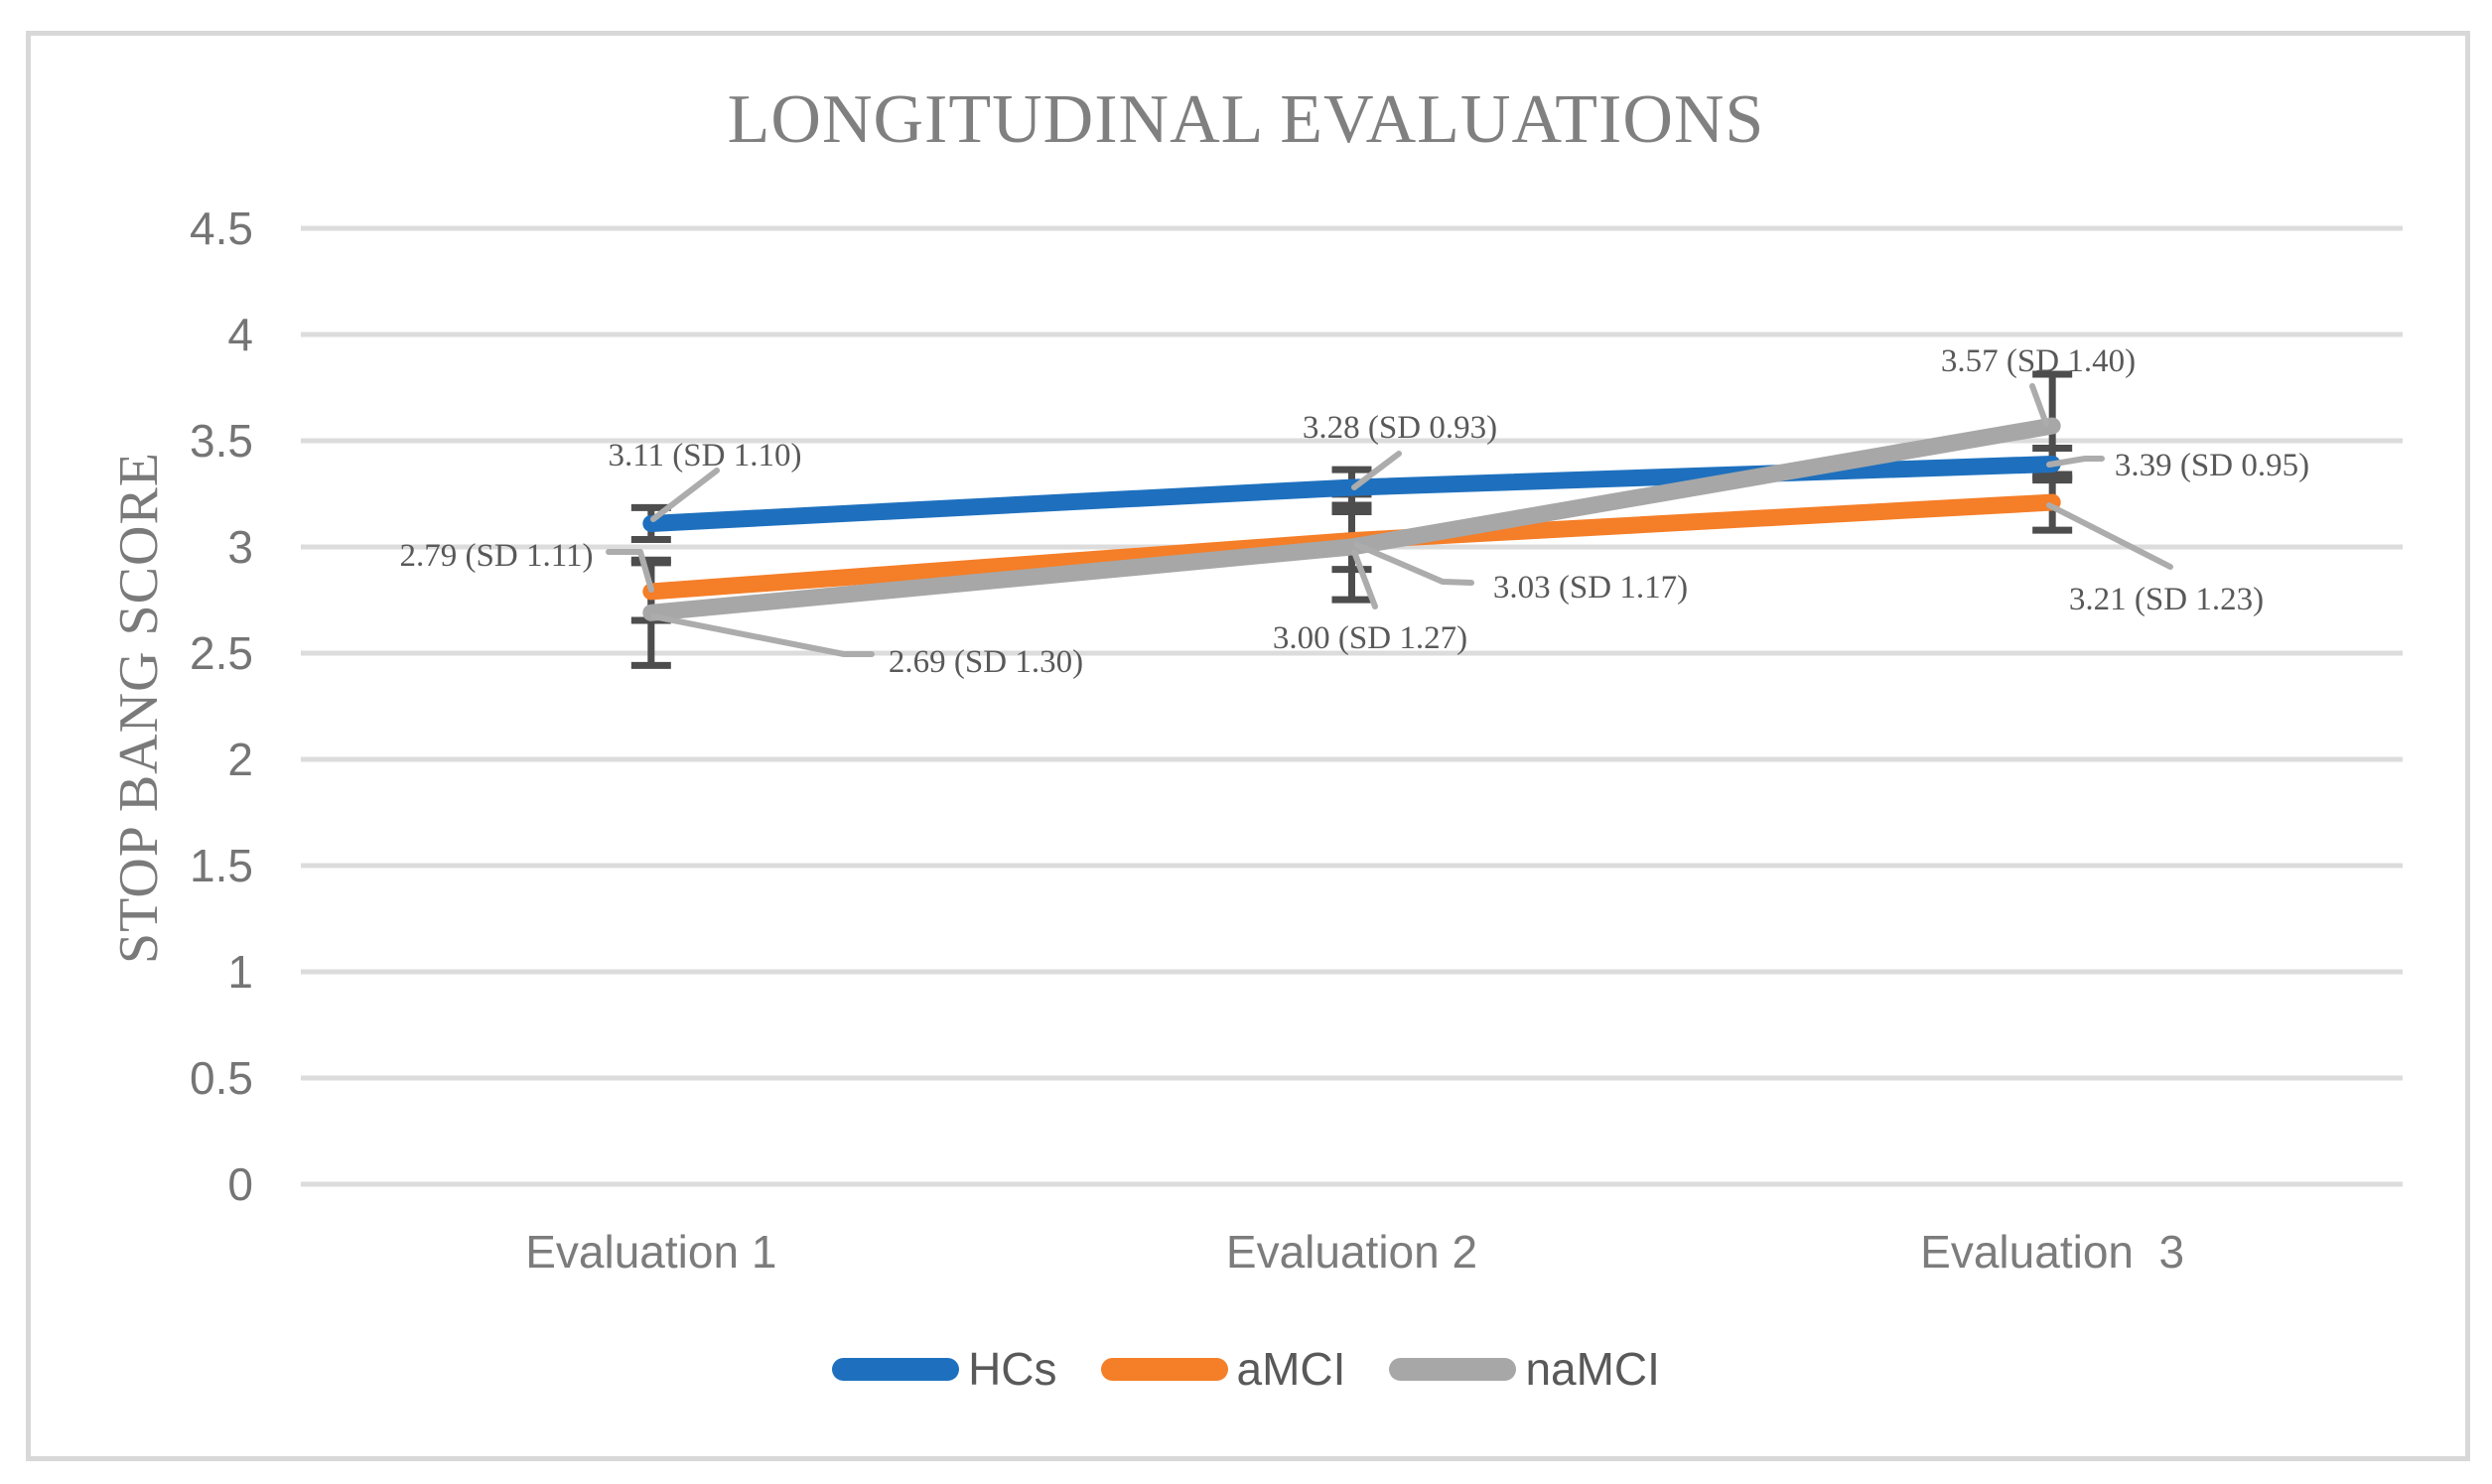 This screenshot has width=2492, height=1484. Describe the element at coordinates (221, 228) in the screenshot. I see `y-tick-label: 4.5` at that location.